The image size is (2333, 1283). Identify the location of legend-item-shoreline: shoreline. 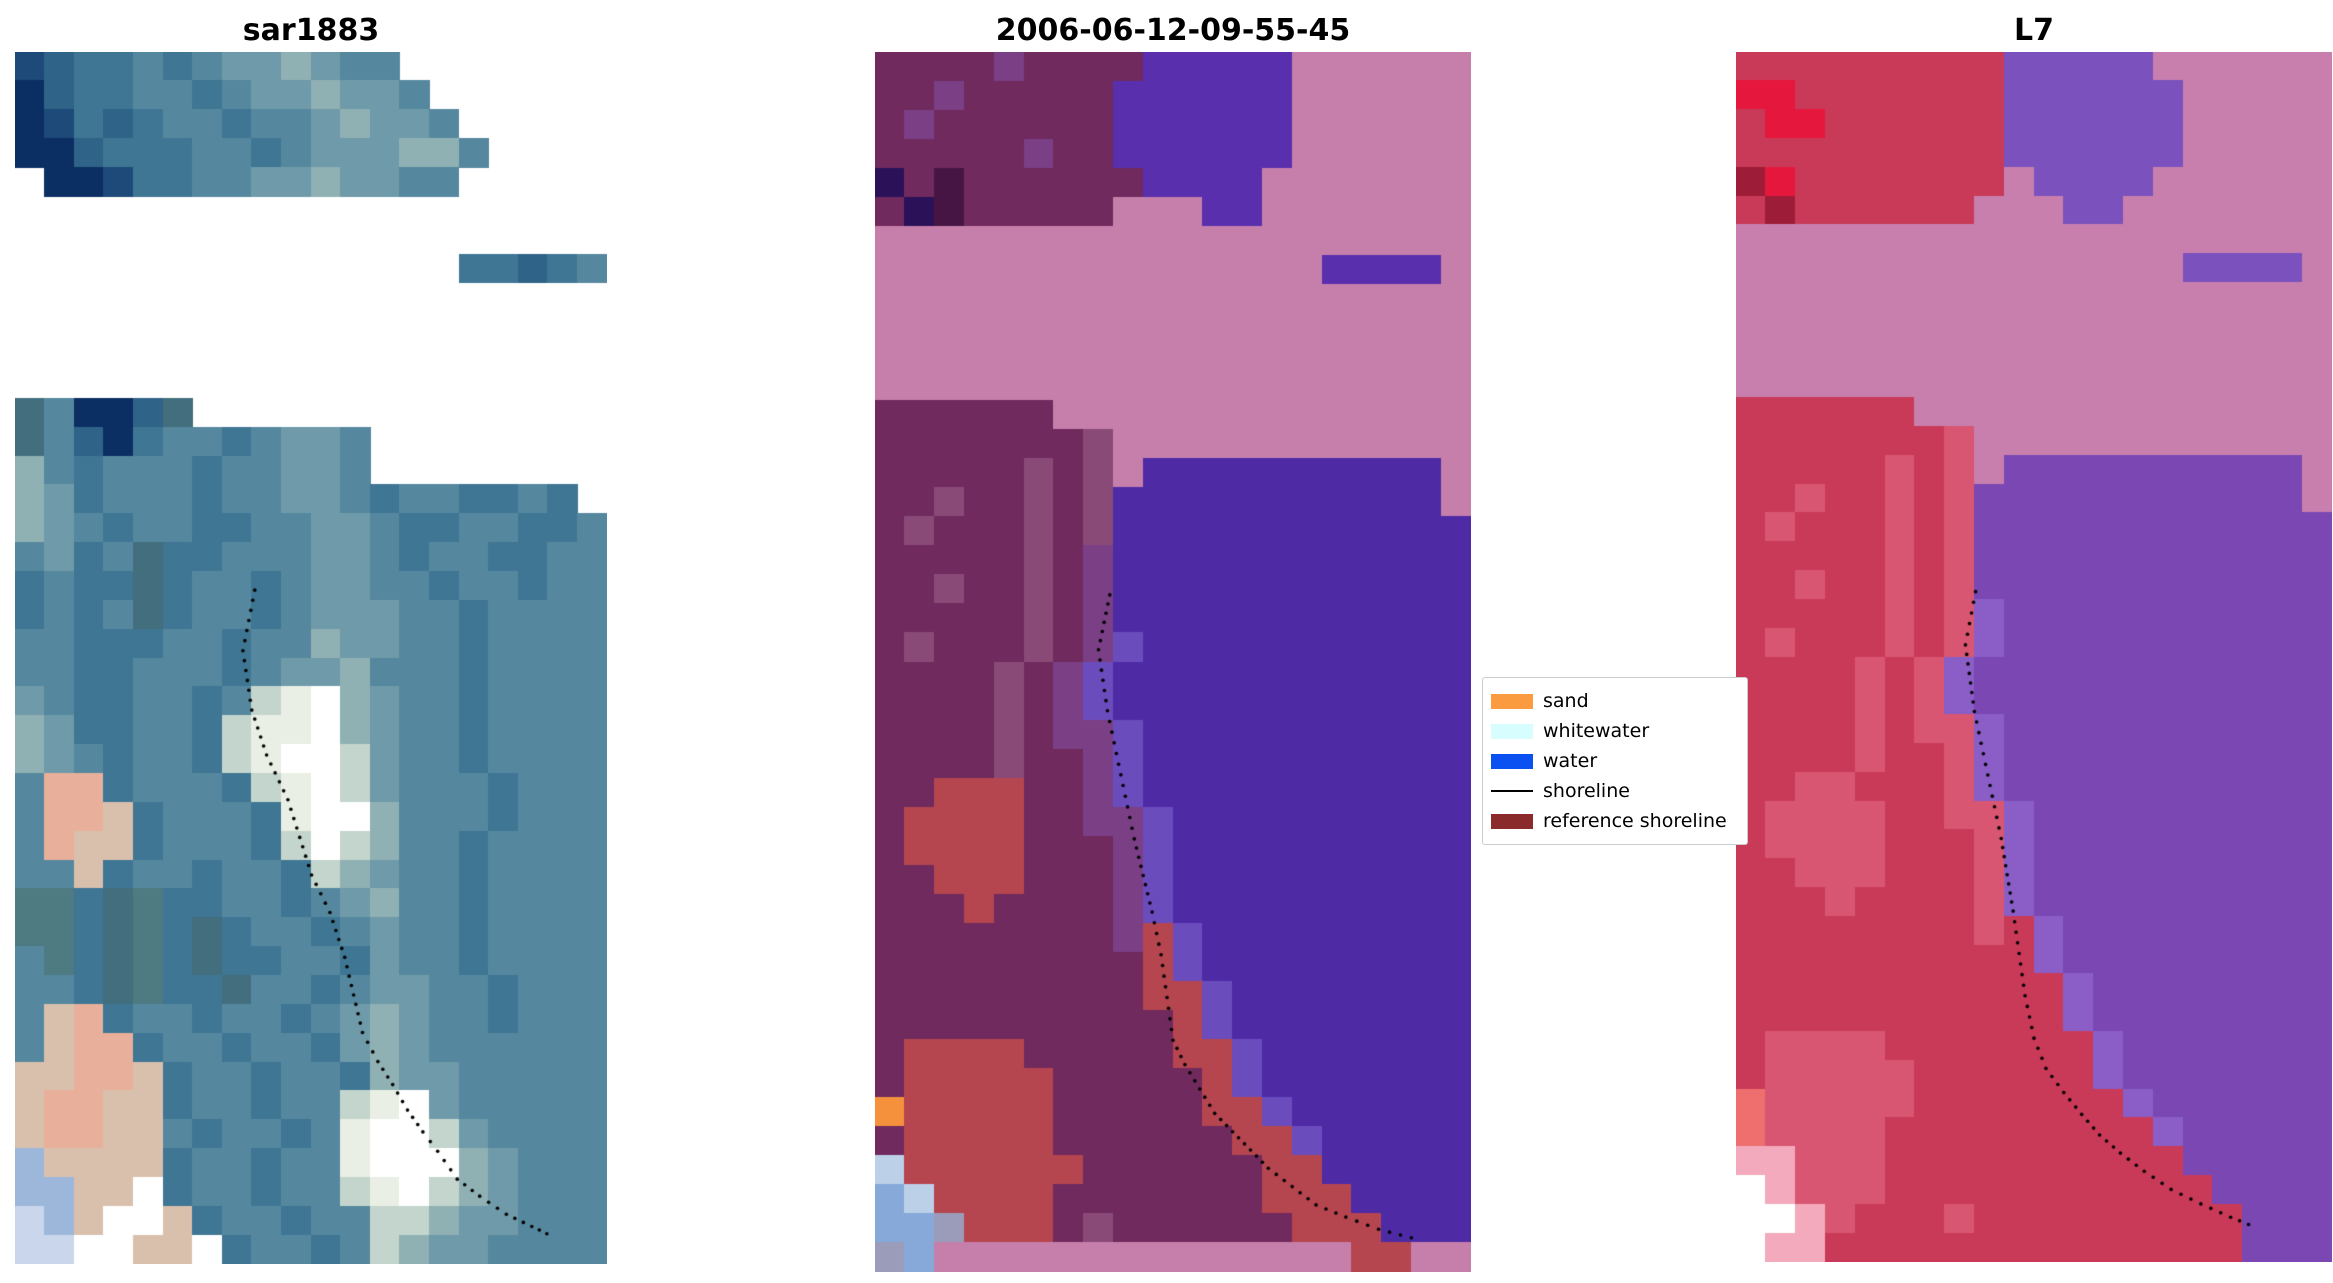
(1617, 791).